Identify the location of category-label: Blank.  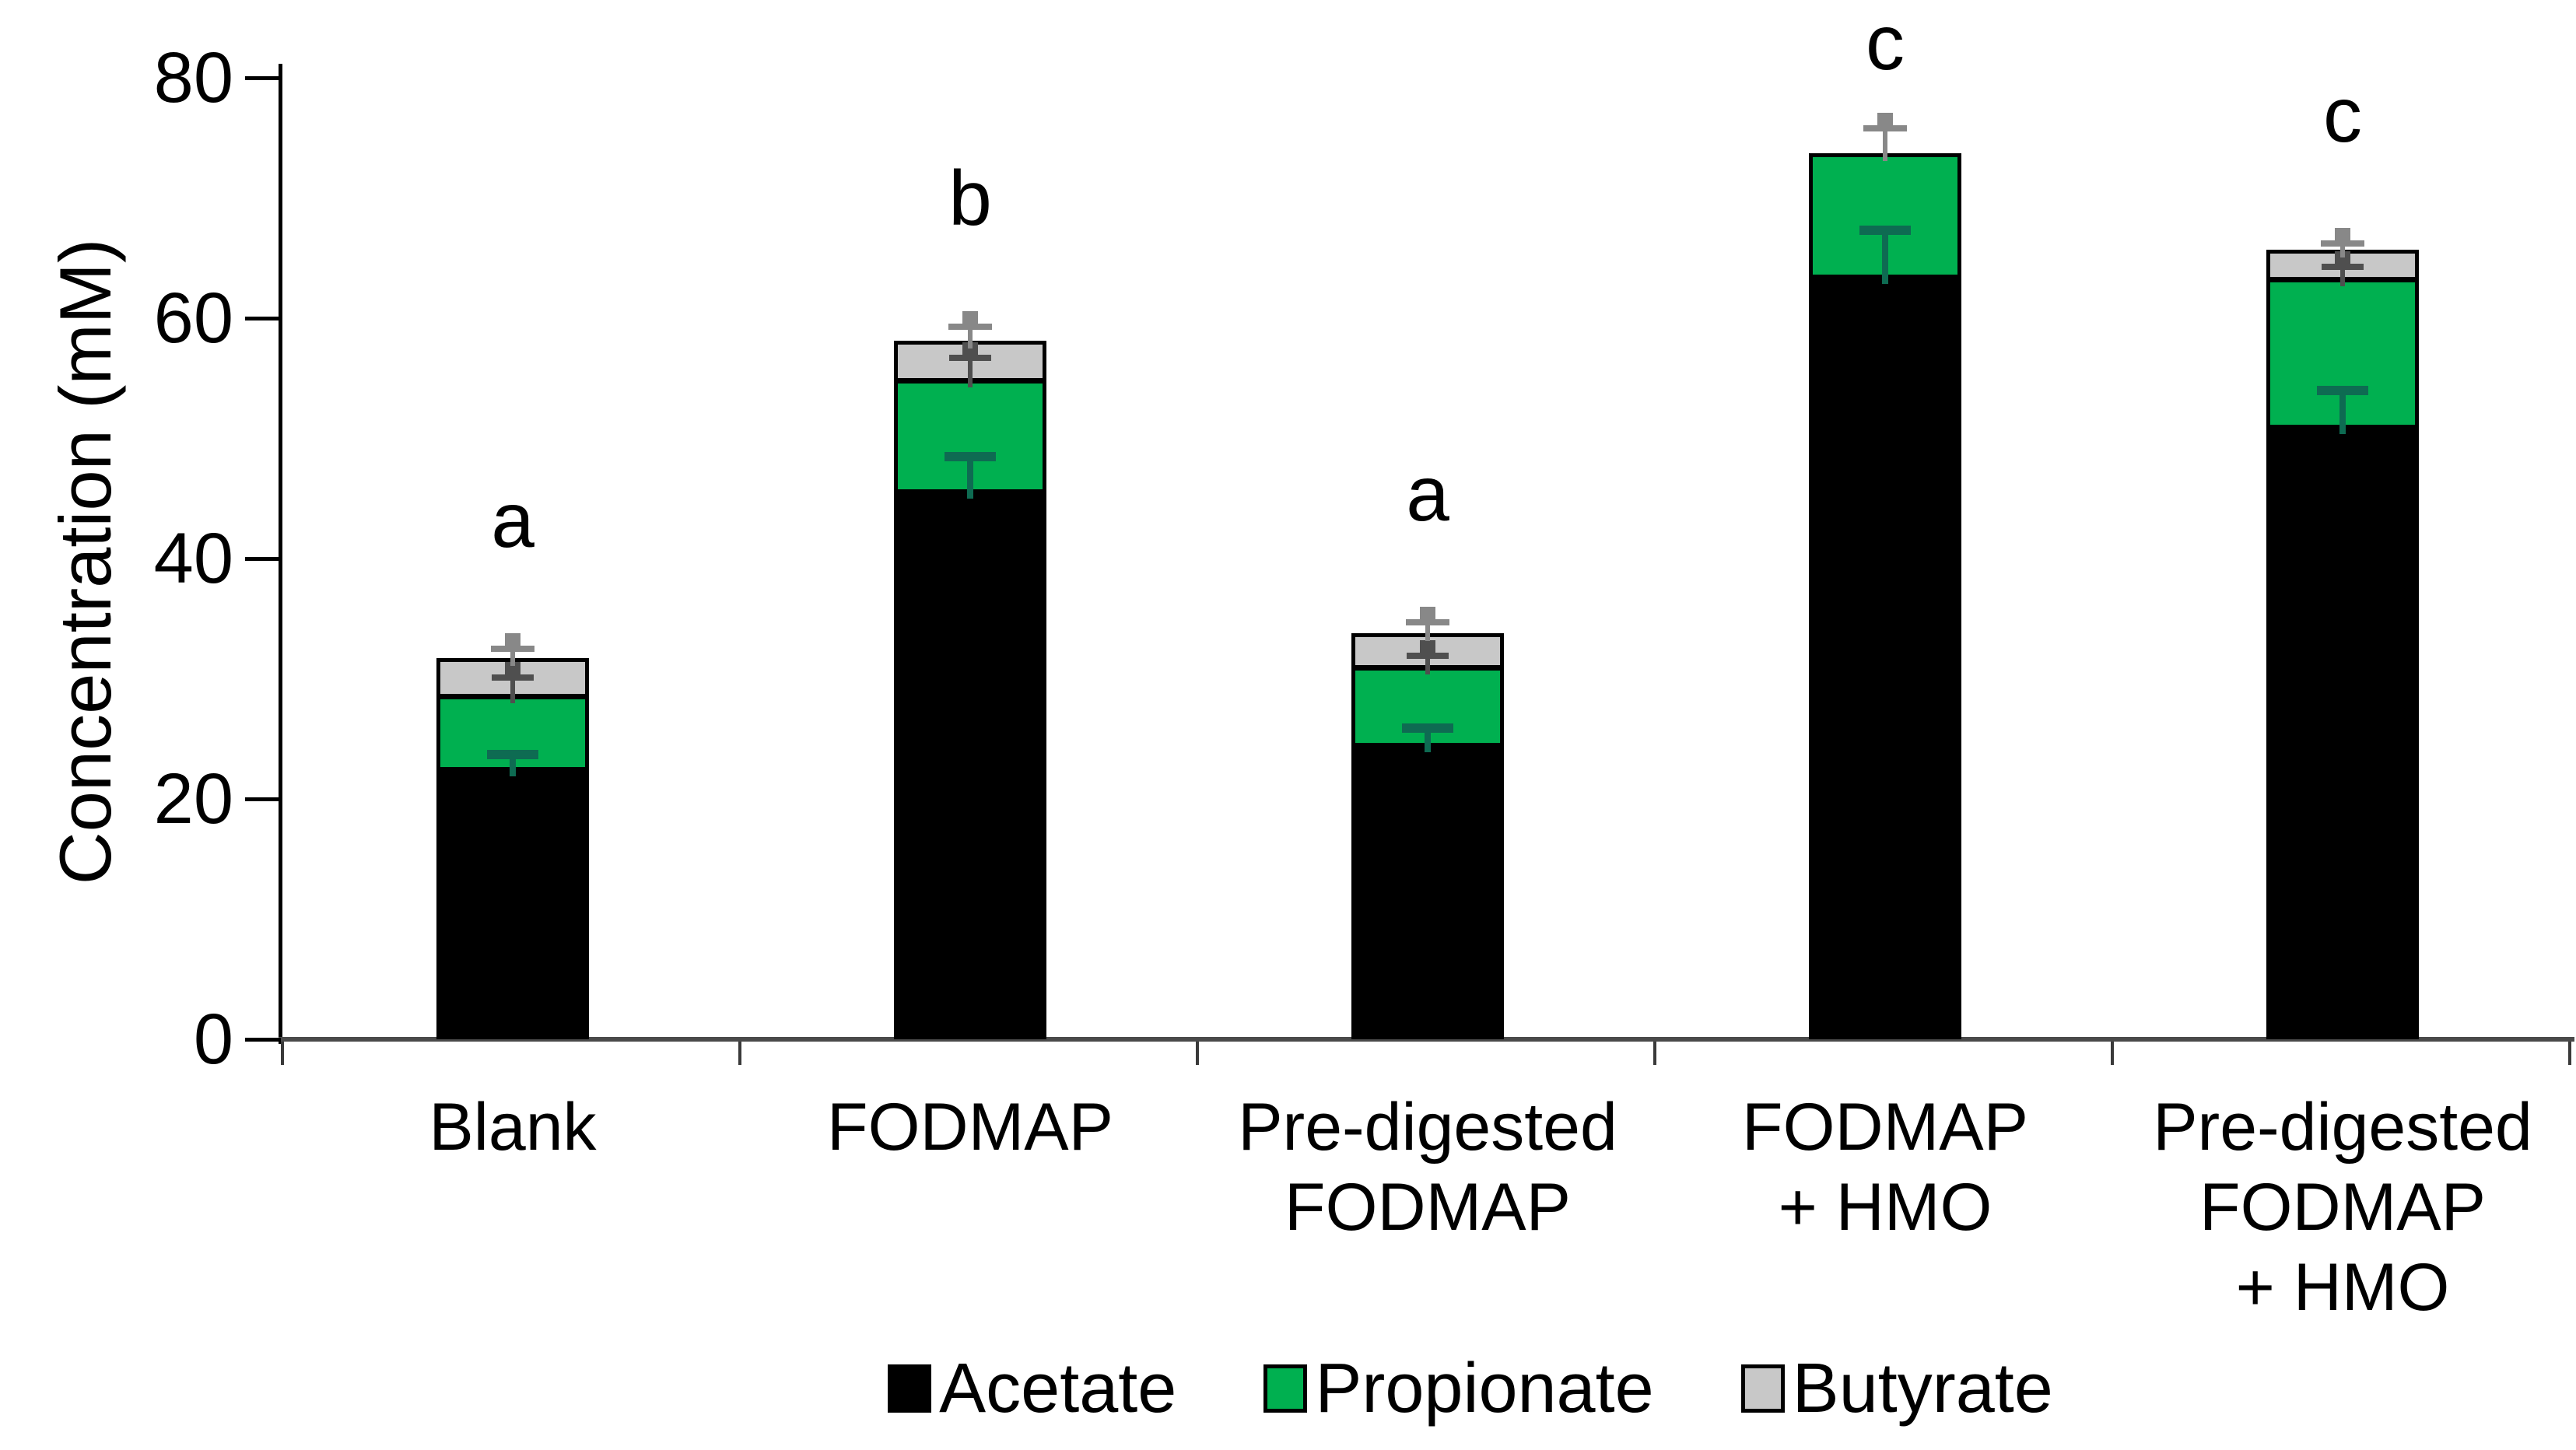
(513, 1127).